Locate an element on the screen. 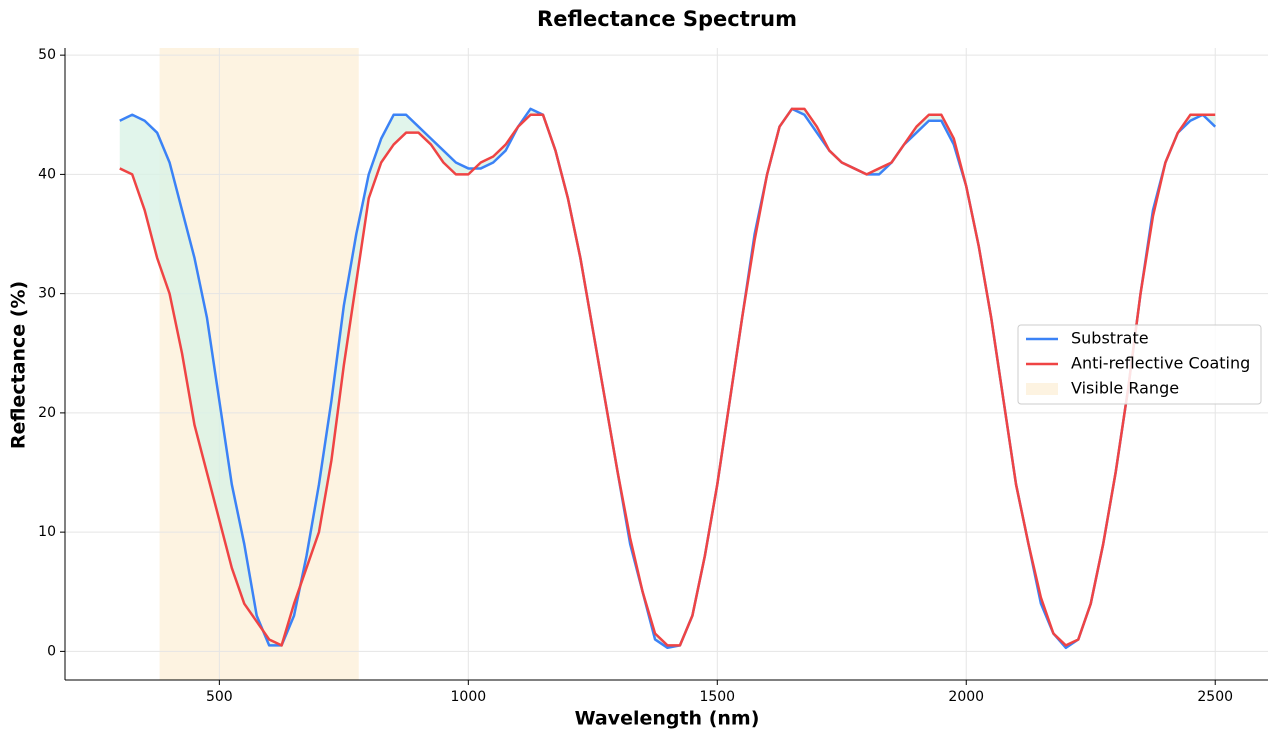 This screenshot has height=740, width=1280. x-tick-label: 2000 is located at coordinates (966, 697).